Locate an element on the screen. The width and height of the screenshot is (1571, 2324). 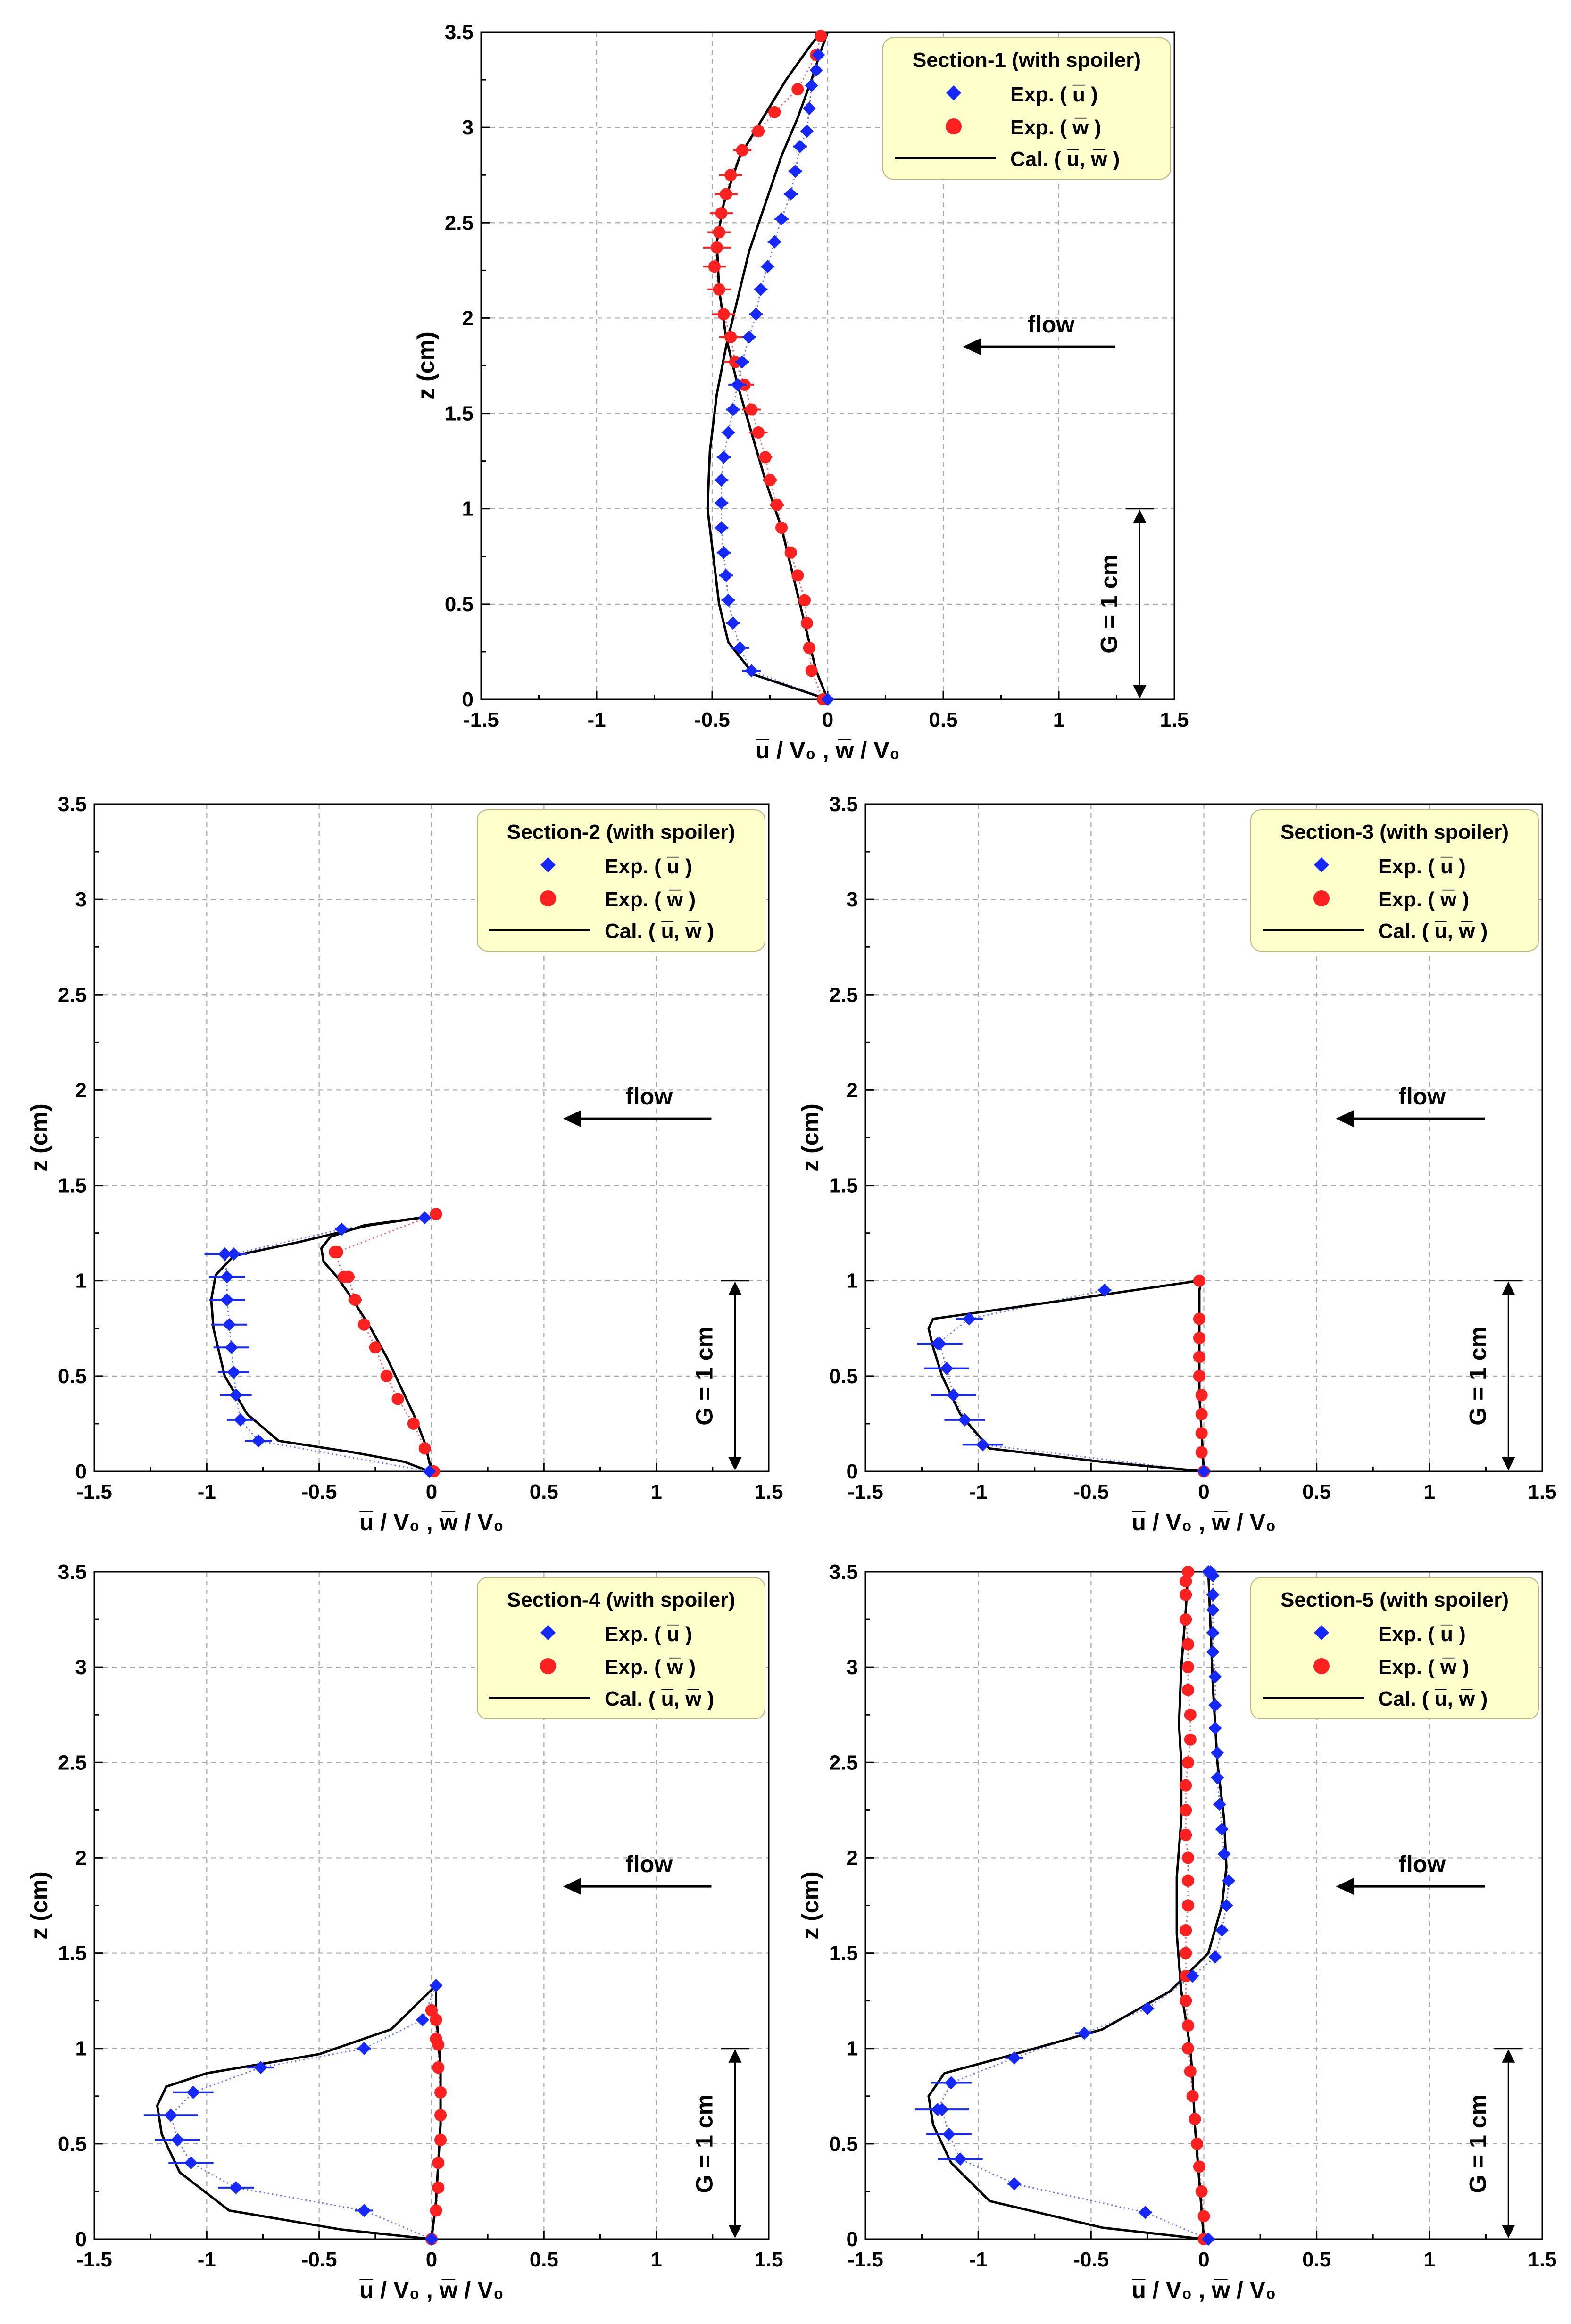
flow-label: flow is located at coordinates (649, 1096).